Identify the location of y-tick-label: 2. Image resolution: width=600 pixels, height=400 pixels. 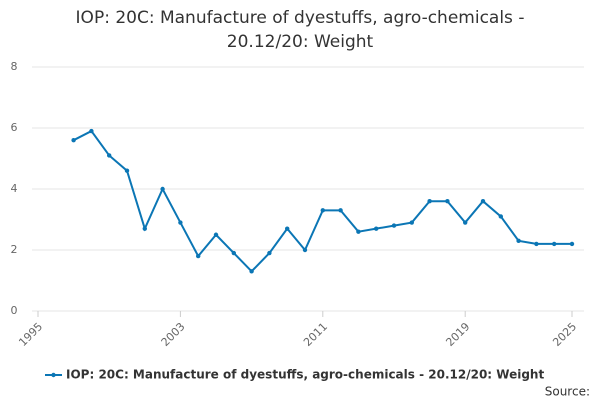
(14, 249).